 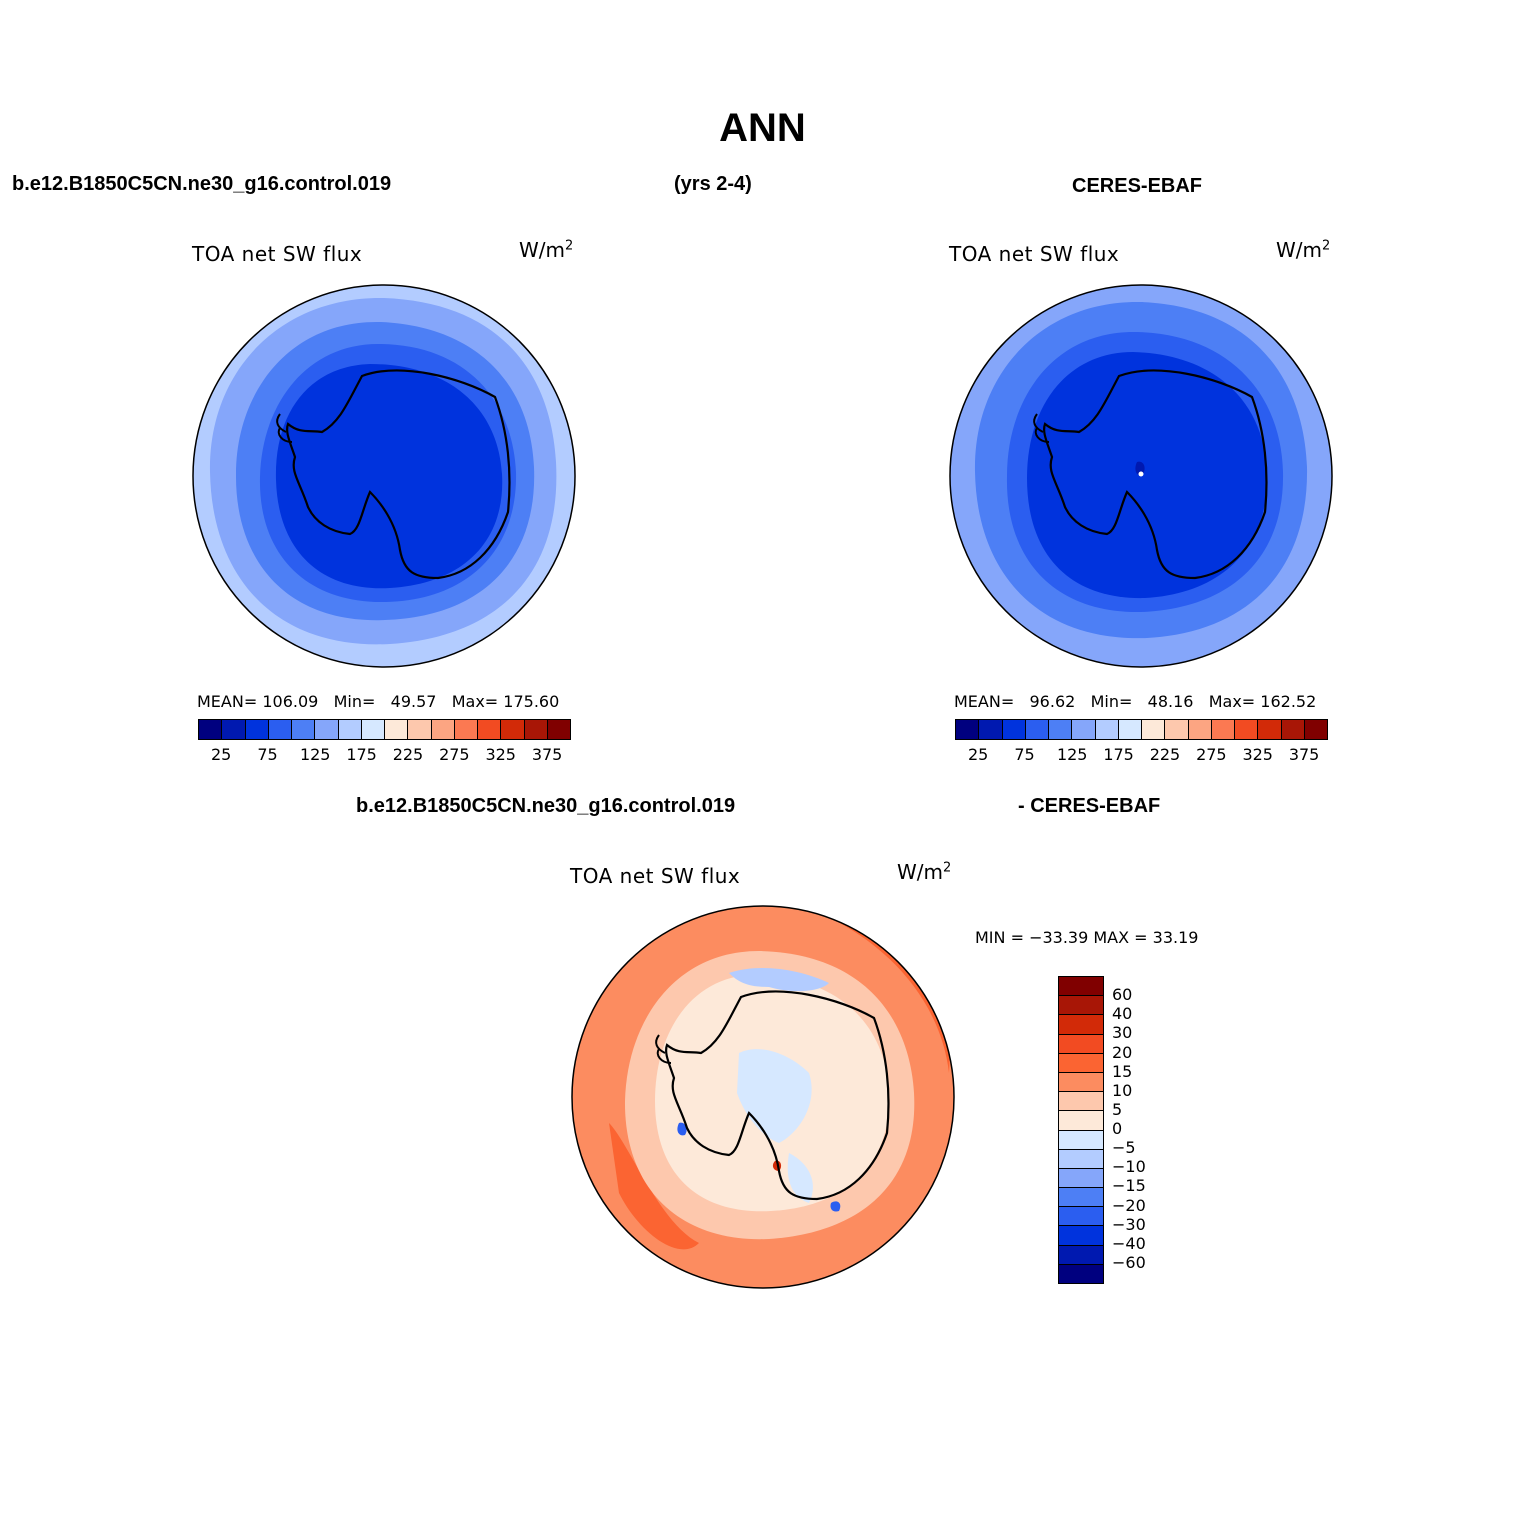 I want to click on panel-model-colorbar-labels: 25 75 125 175 225 275 325 375, so click(x=383, y=755).